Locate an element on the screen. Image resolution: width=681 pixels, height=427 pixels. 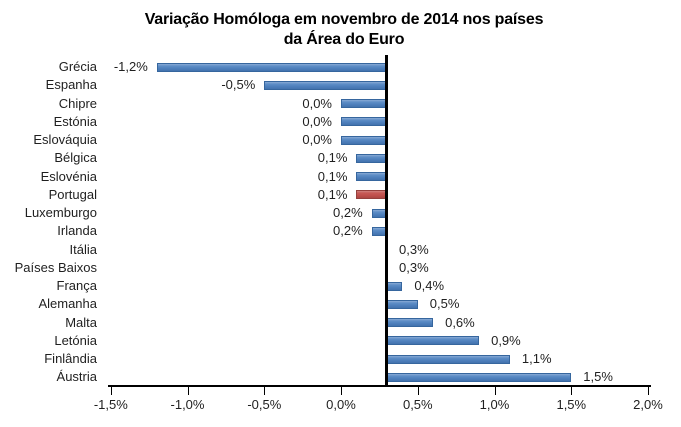
category-label: Malta is located at coordinates (81, 322).